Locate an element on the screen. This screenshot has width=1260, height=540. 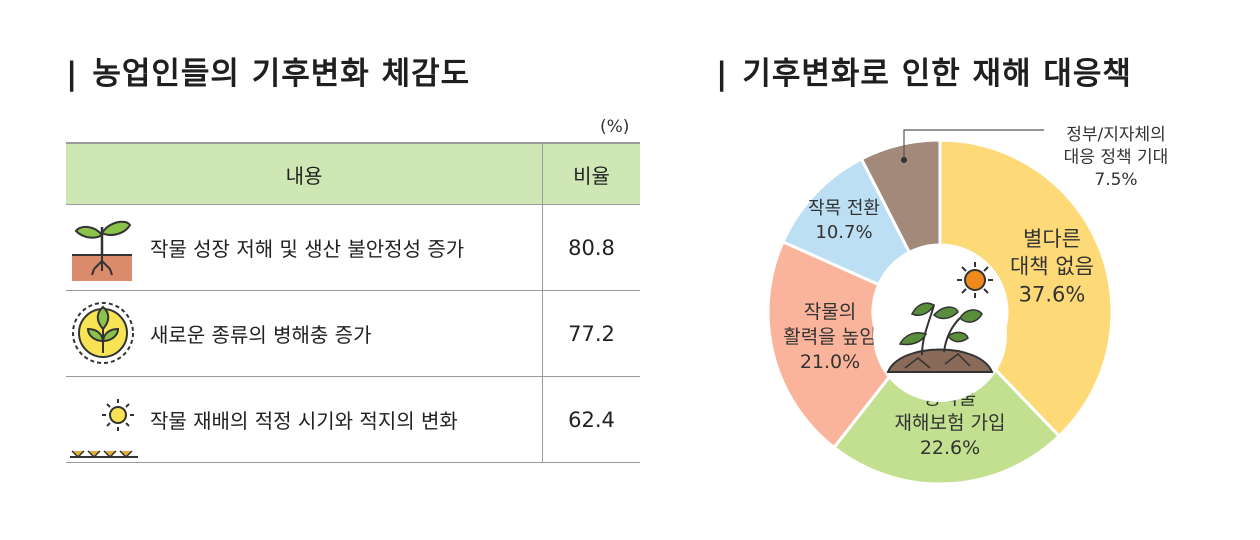
right-title-text: 기후변화로 인한 재해 대응책 is located at coordinates (937, 74).